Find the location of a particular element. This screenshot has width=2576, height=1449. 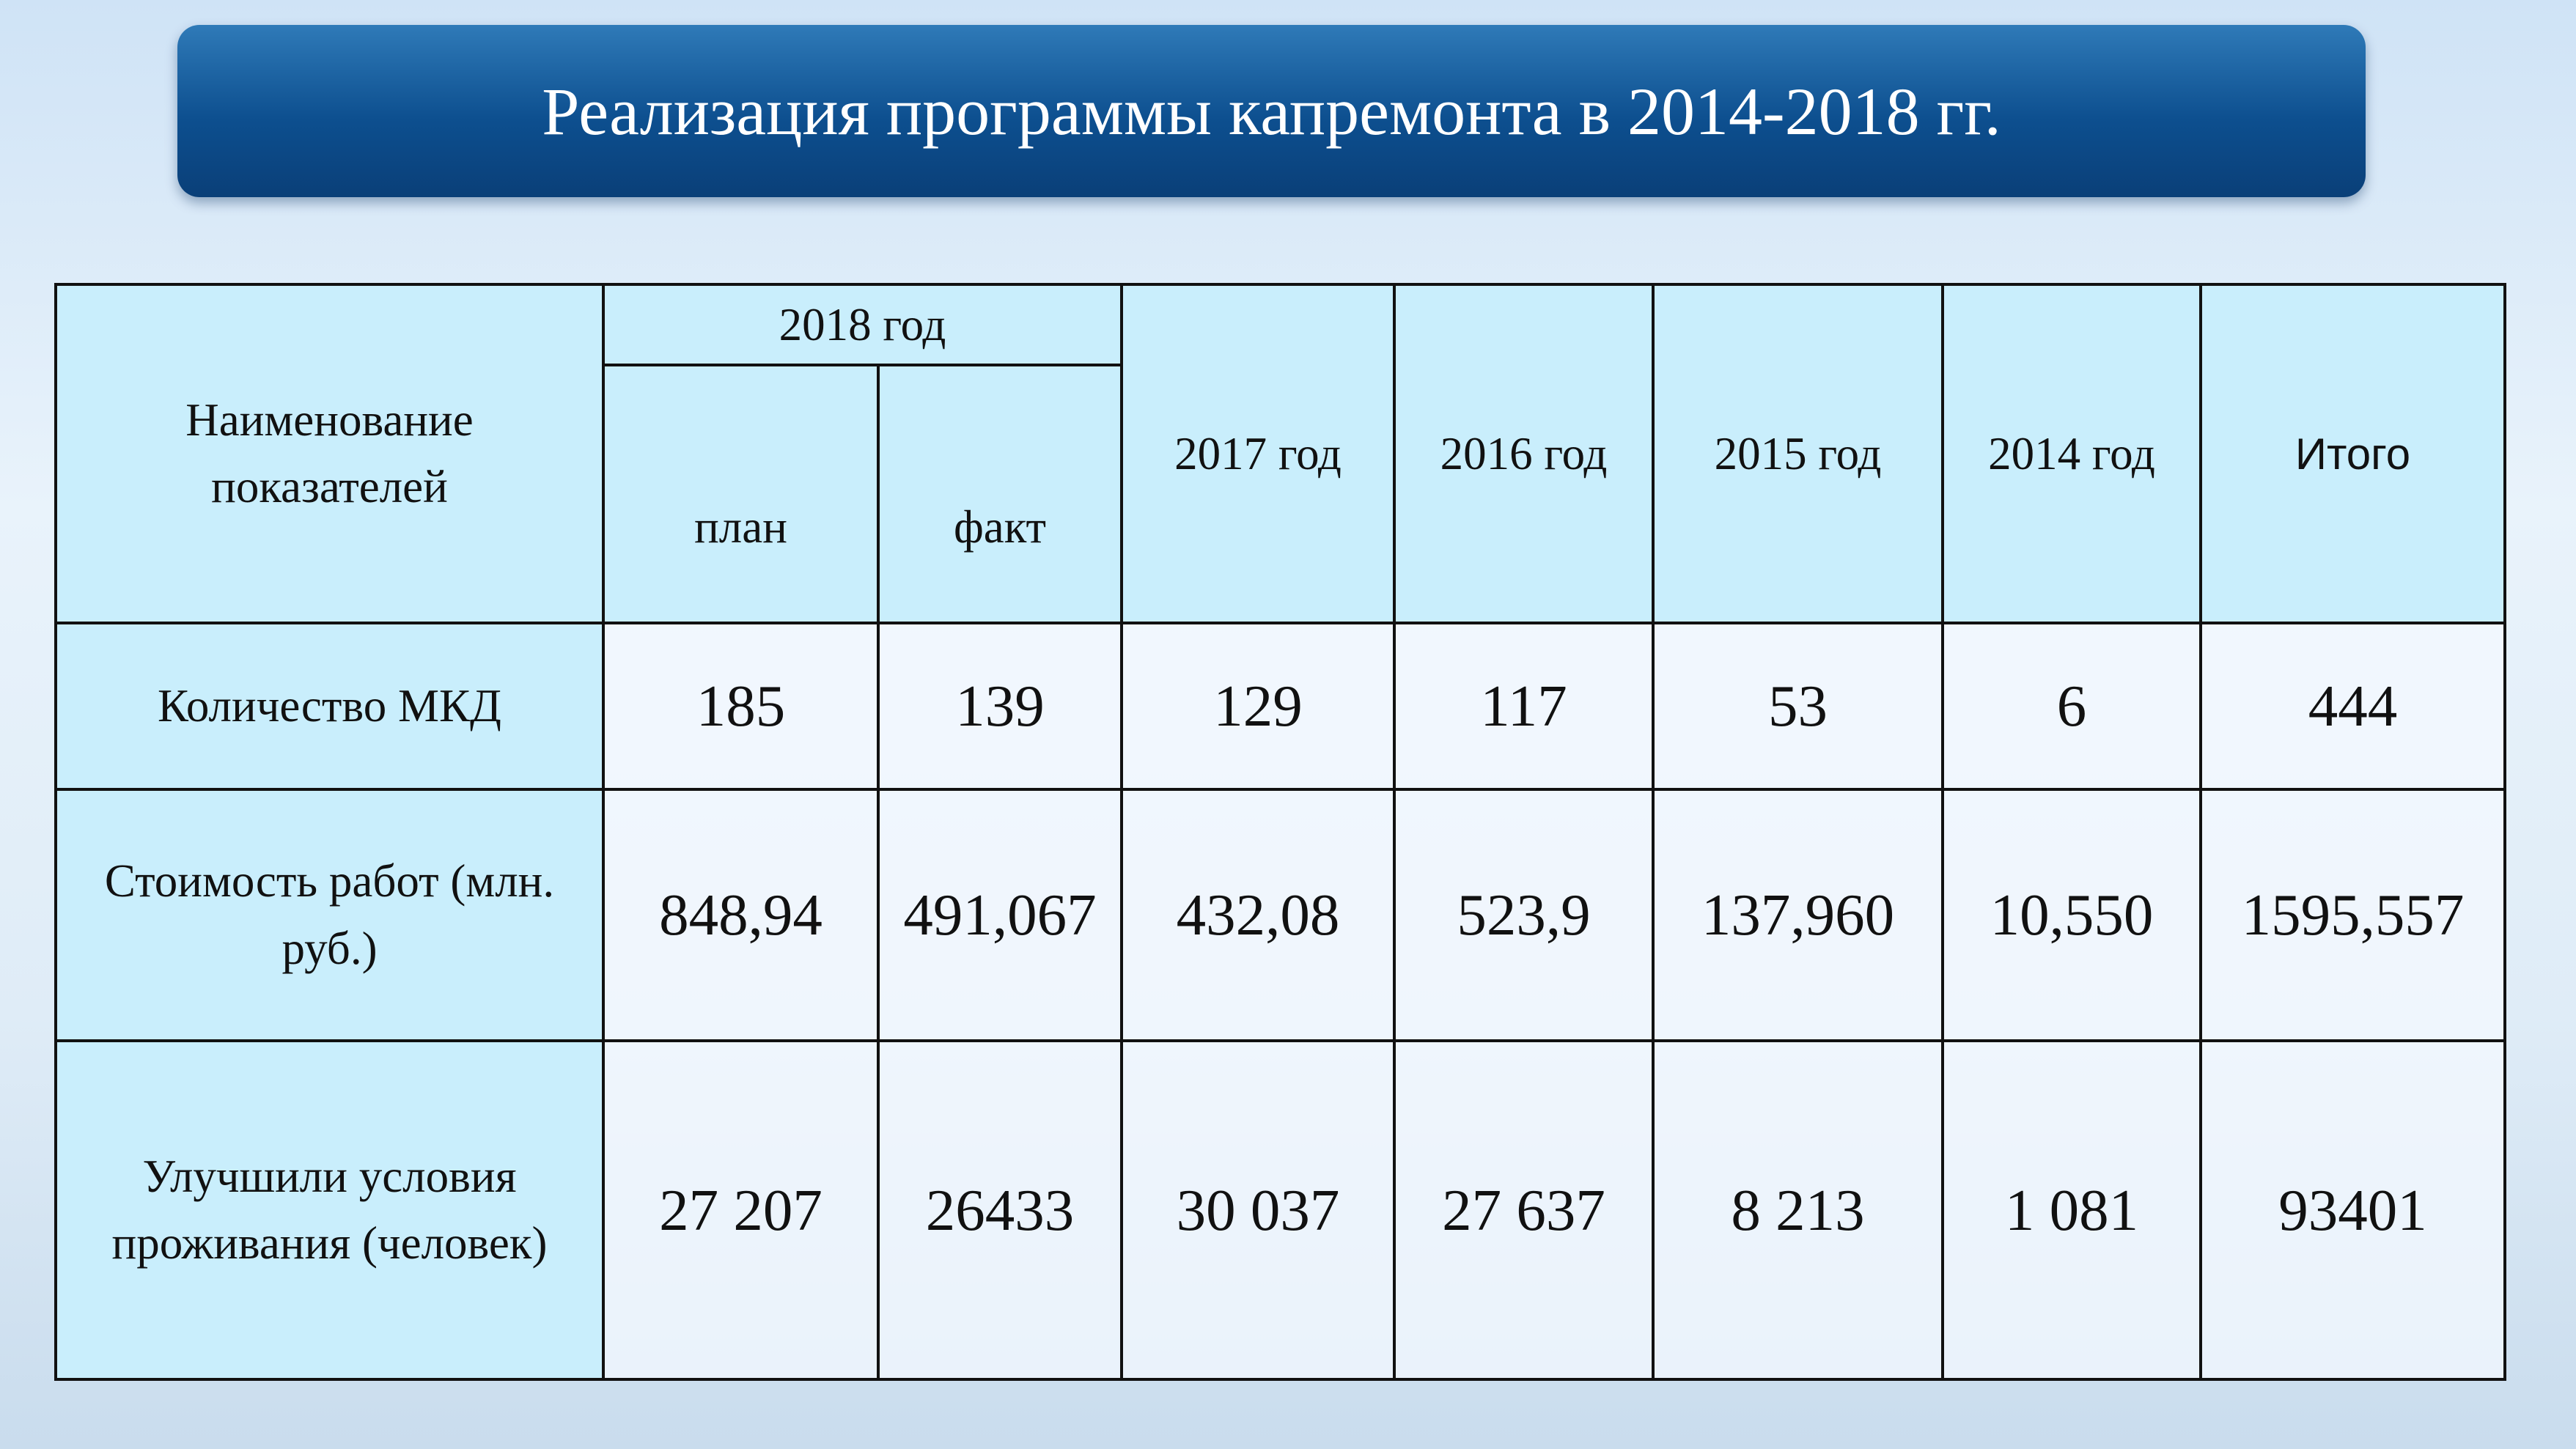

cell-value: 1595,557 is located at coordinates (2352, 915).